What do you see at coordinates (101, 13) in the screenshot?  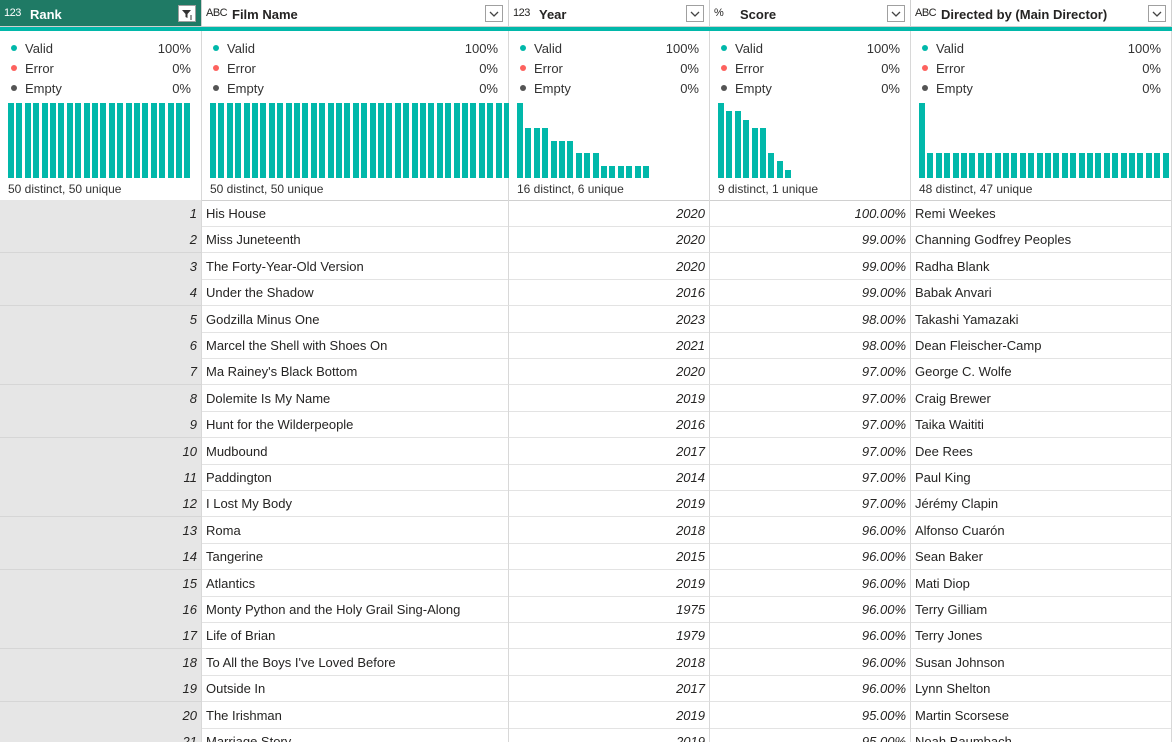 I see `column-header: 123 Rank` at bounding box center [101, 13].